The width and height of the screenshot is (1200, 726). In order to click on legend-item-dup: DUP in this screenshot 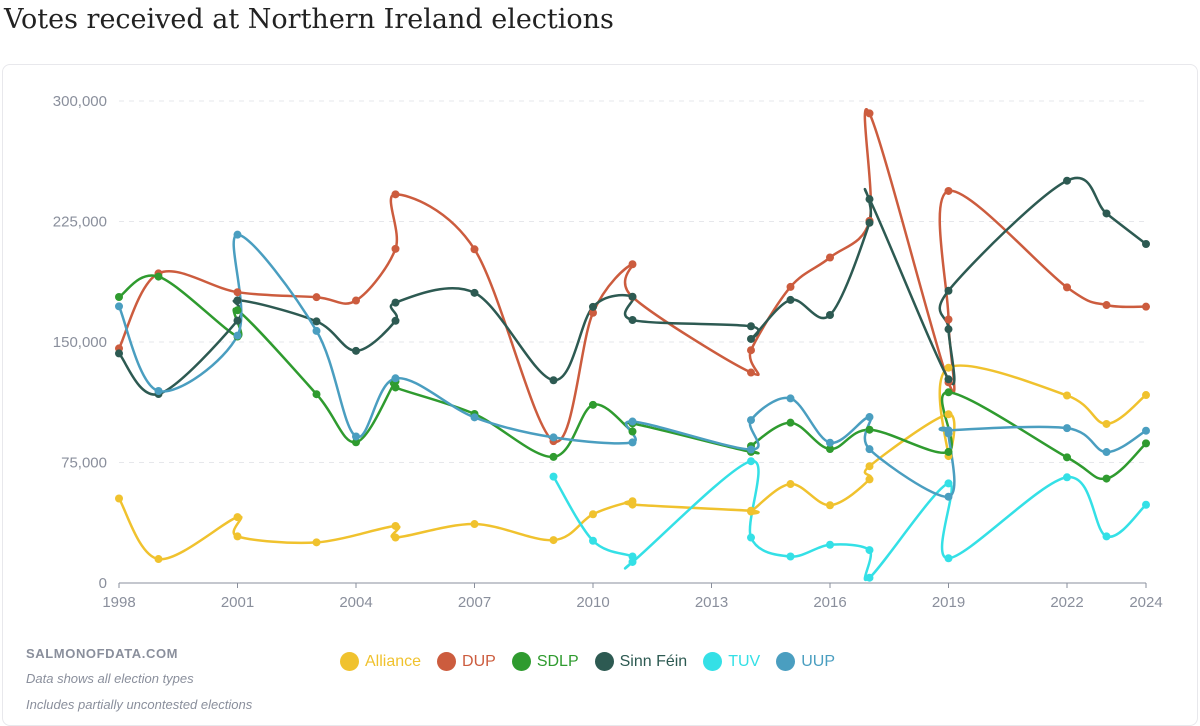, I will do `click(466, 661)`.